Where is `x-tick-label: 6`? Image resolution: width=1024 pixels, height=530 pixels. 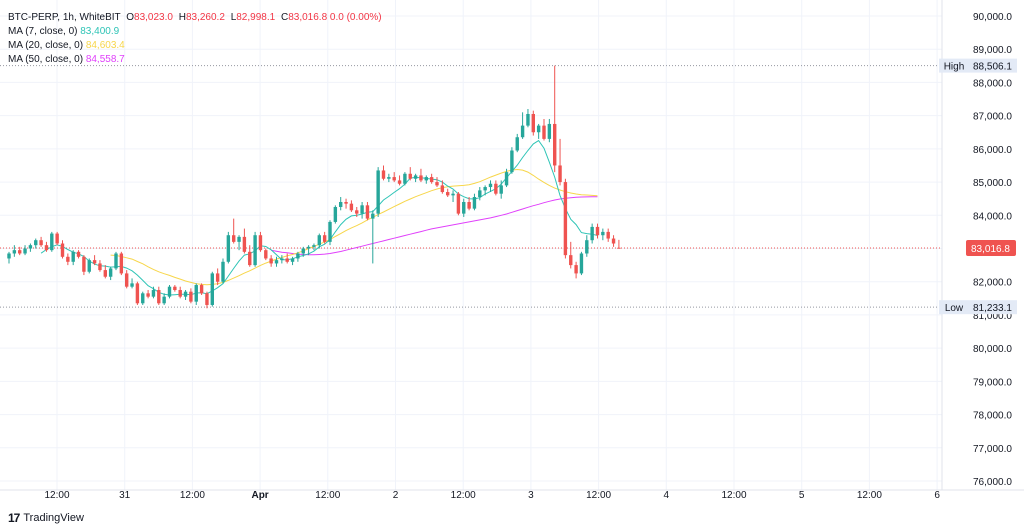
x-tick-label: 6 is located at coordinates (937, 495).